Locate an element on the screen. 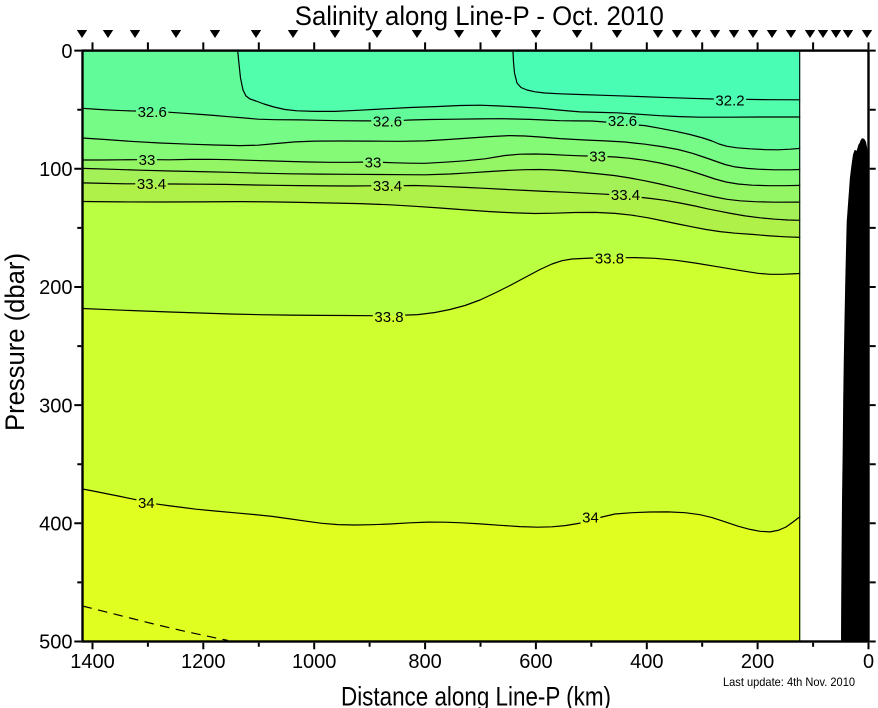  svg-text: 500 is located at coordinates (55, 643).